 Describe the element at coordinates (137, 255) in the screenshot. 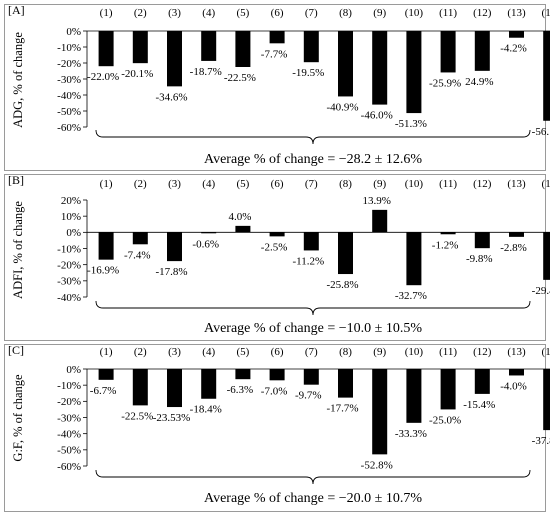

I see `data-label: -7.4%` at that location.